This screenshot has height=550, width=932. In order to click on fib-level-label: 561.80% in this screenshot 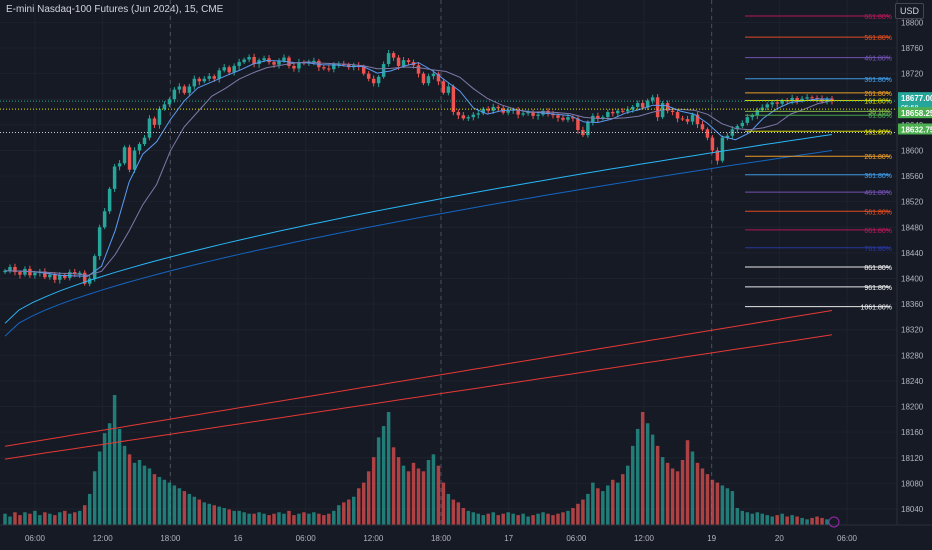, I will do `click(878, 38)`.